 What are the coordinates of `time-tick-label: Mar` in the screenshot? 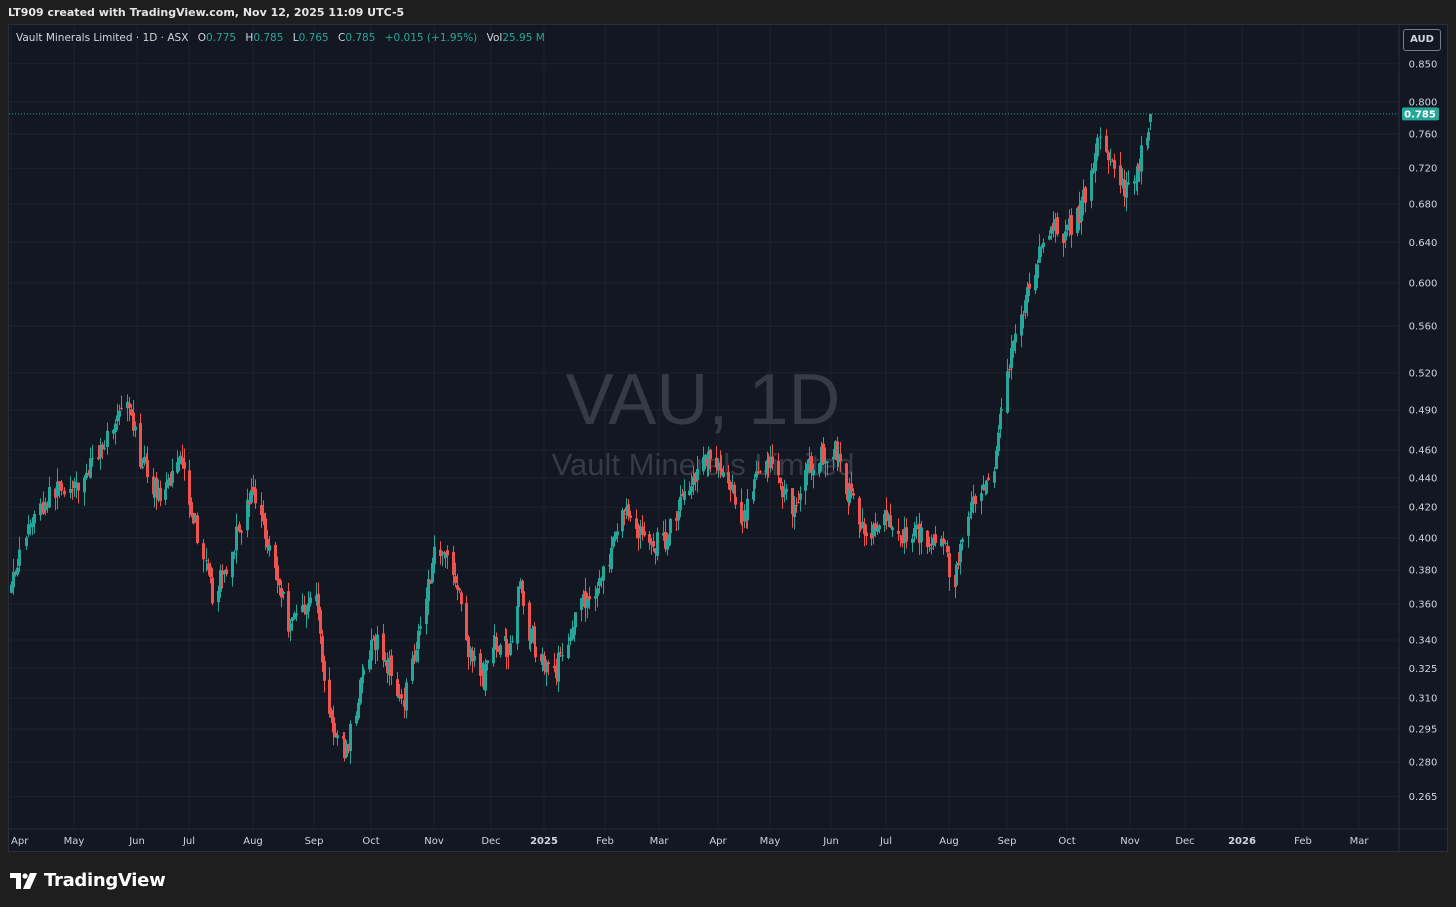 It's located at (1360, 841).